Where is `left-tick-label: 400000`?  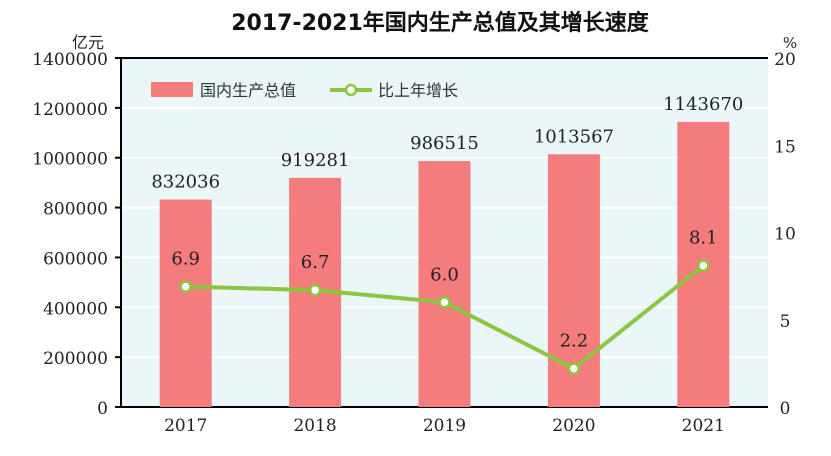 left-tick-label: 400000 is located at coordinates (75, 309).